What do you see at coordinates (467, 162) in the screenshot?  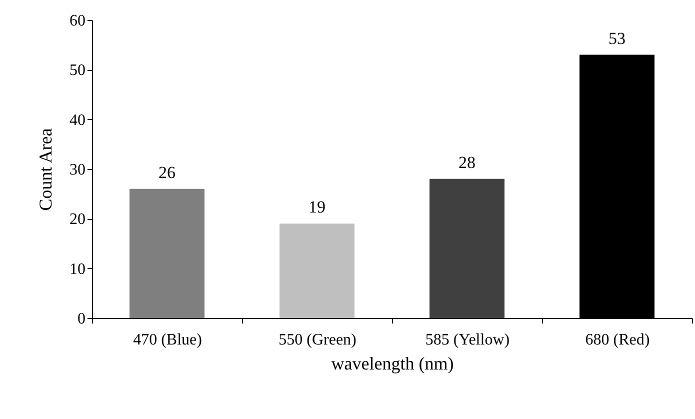 I see `data-label: 28` at bounding box center [467, 162].